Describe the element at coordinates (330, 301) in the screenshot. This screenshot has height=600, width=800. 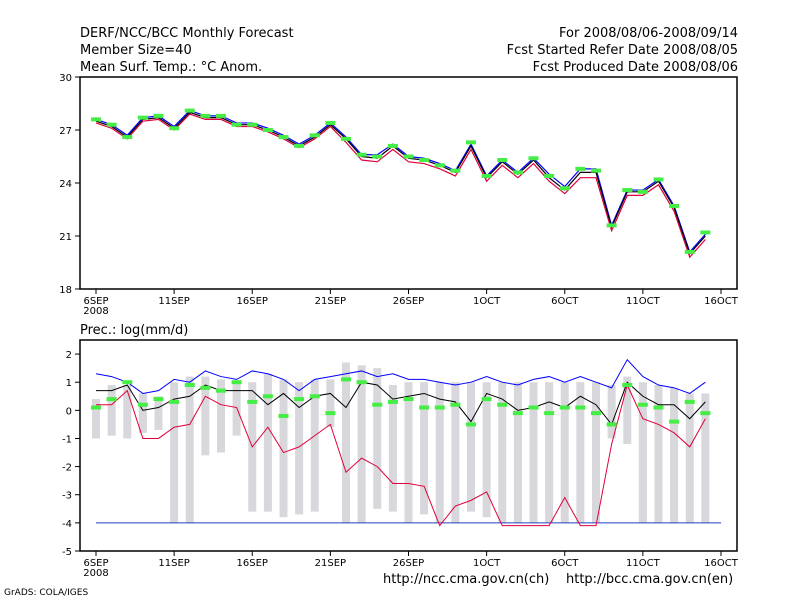
I see `temp-x-tick-label: 21SEP` at that location.